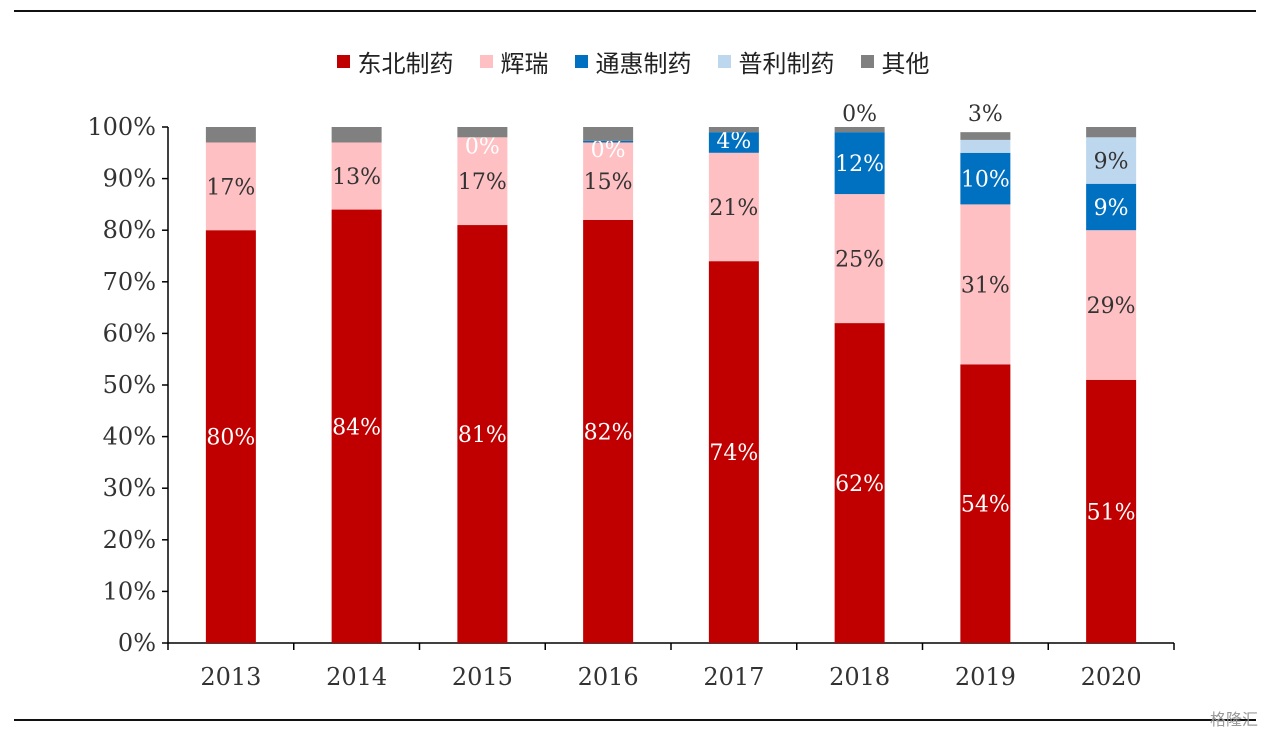  What do you see at coordinates (356, 677) in the screenshot?
I see `x-tick-label: 2014` at bounding box center [356, 677].